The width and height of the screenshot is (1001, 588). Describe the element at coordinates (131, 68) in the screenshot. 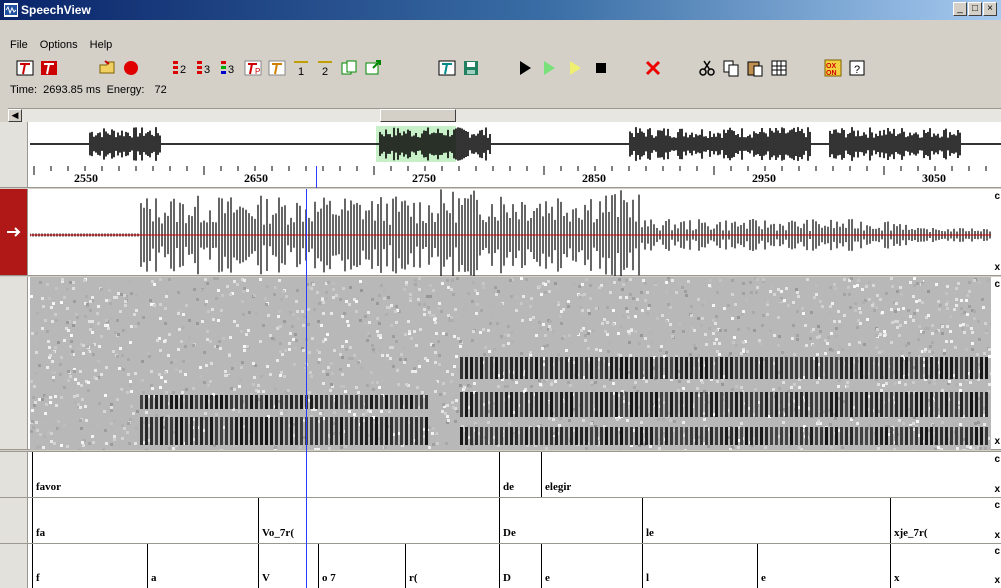

I see `record-icon` at that location.